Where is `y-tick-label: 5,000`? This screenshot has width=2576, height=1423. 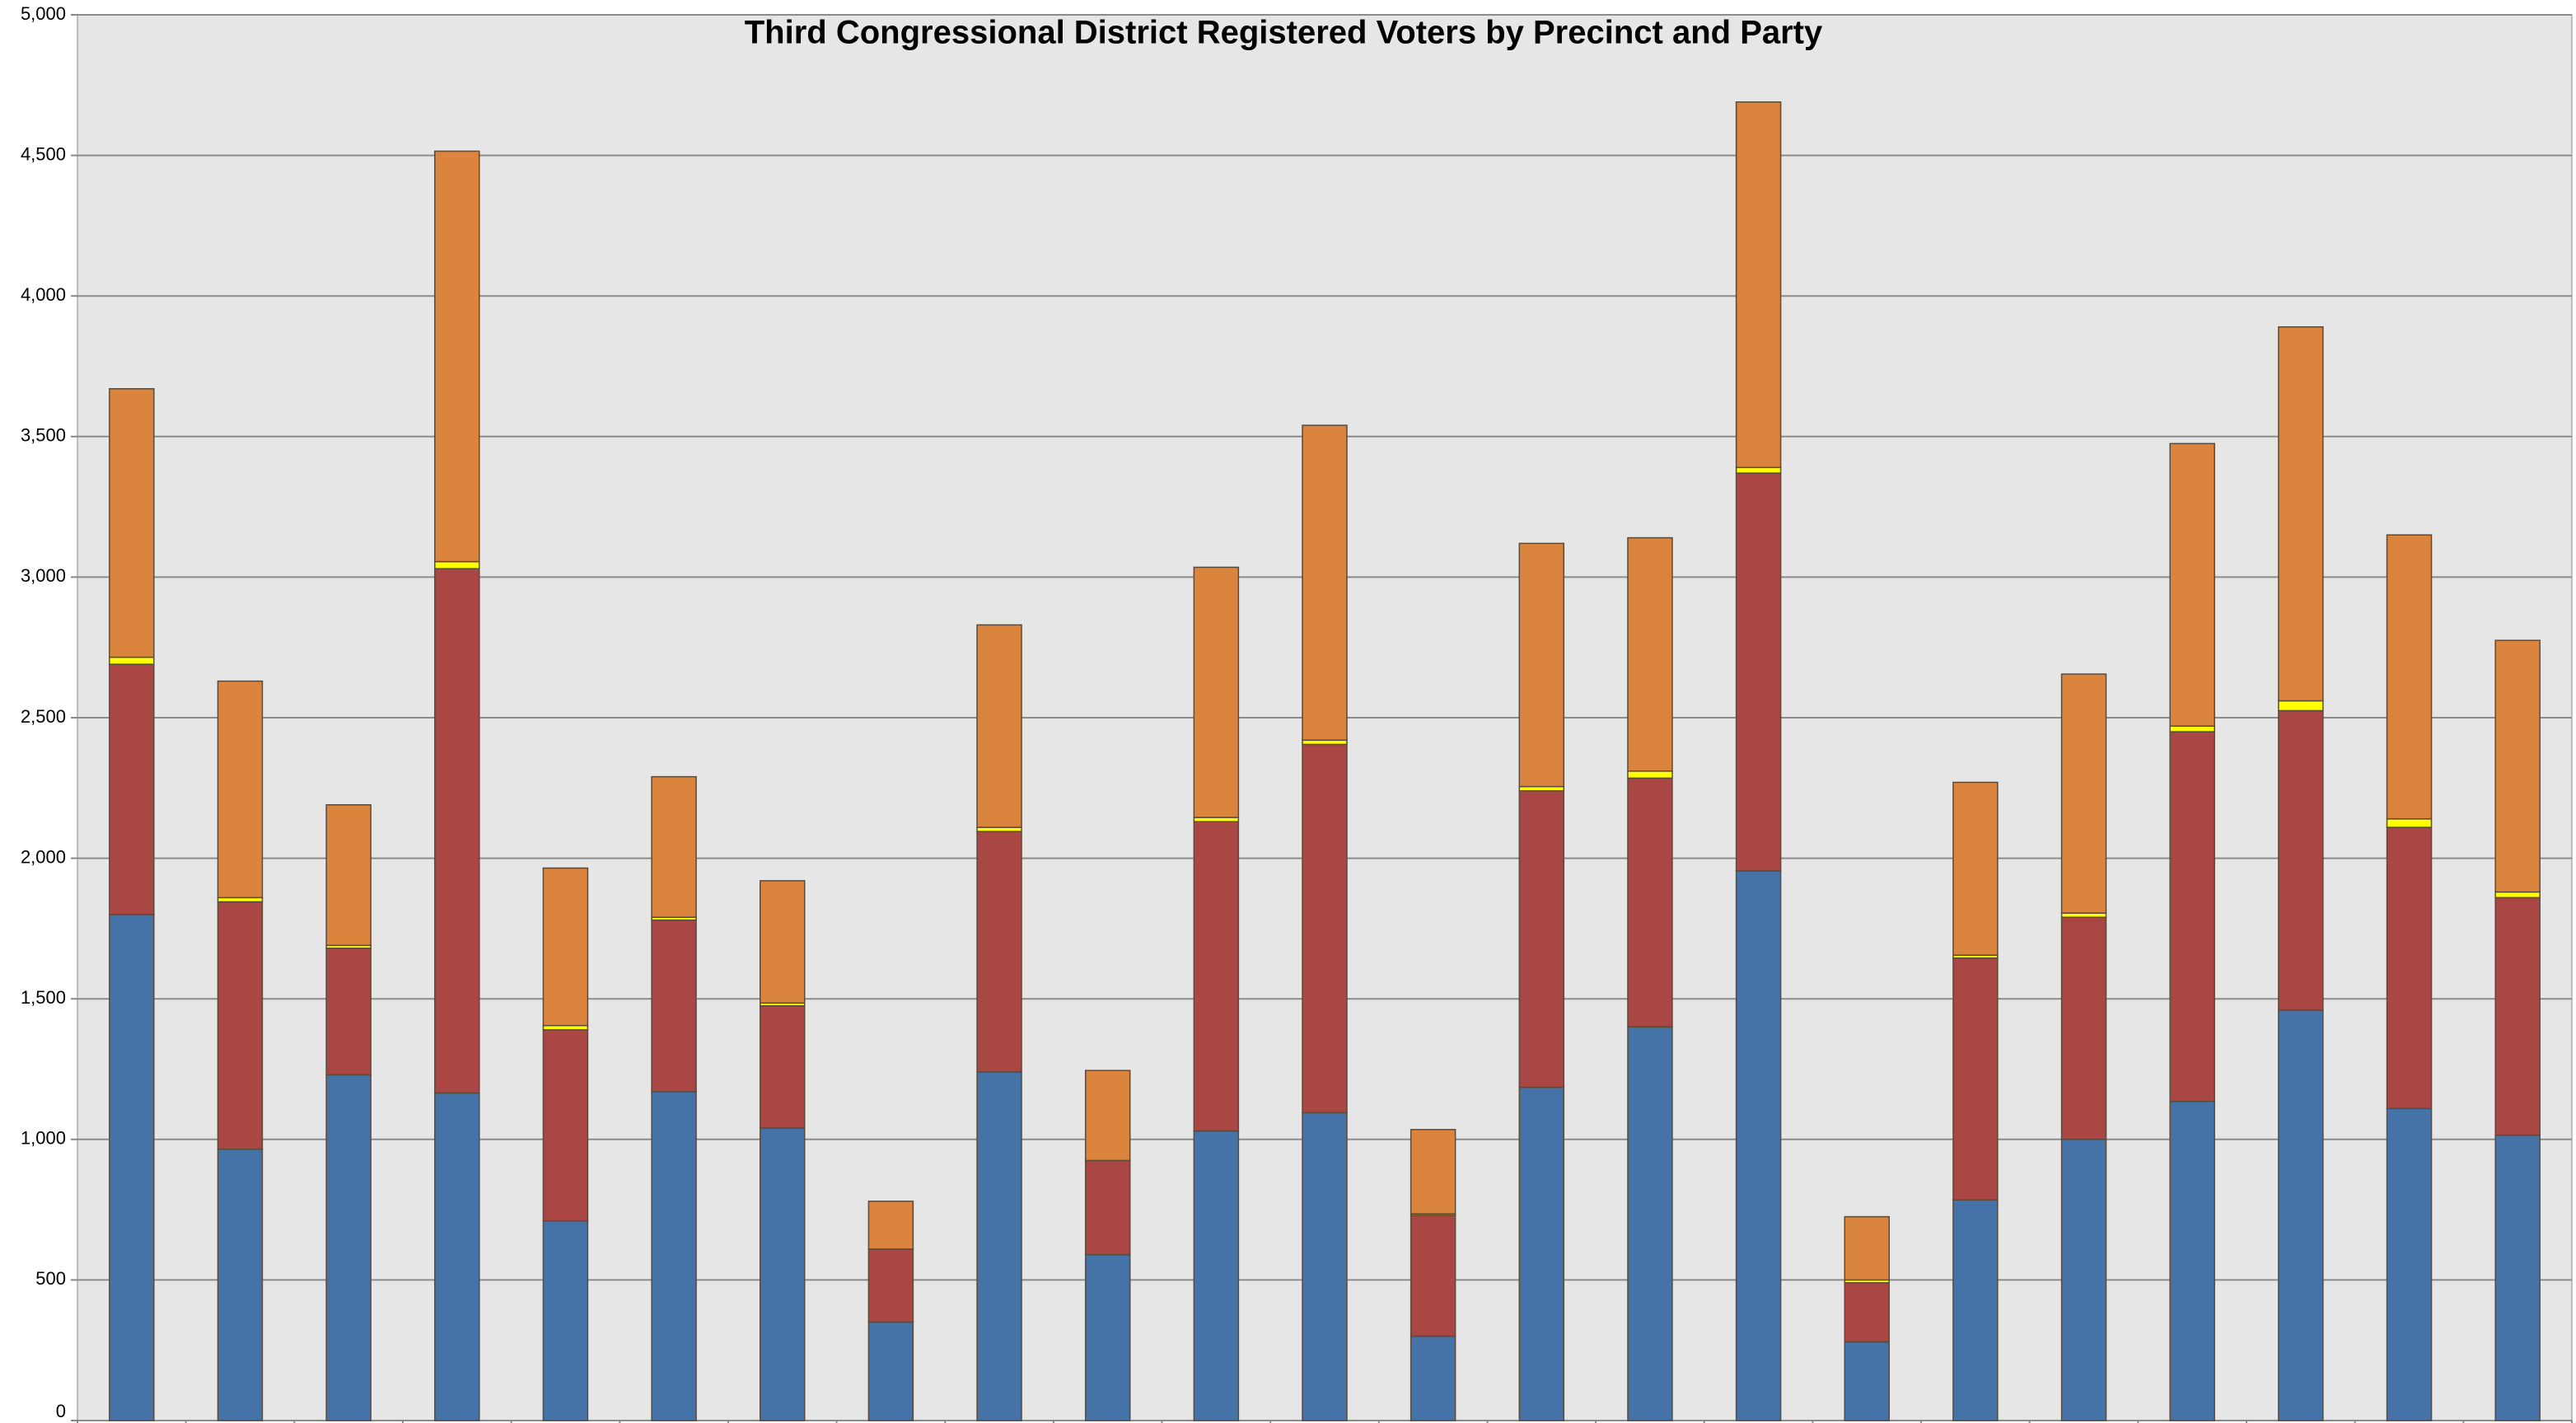 y-tick-label: 5,000 is located at coordinates (43, 13).